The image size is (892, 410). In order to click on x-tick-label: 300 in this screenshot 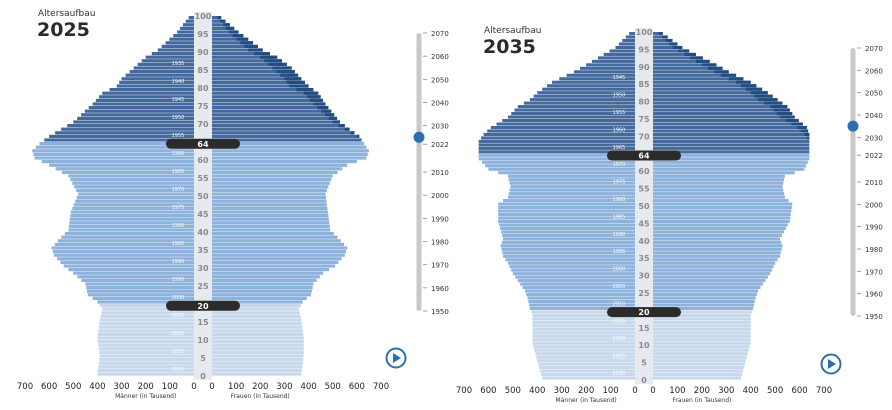, I will do `click(562, 391)`.